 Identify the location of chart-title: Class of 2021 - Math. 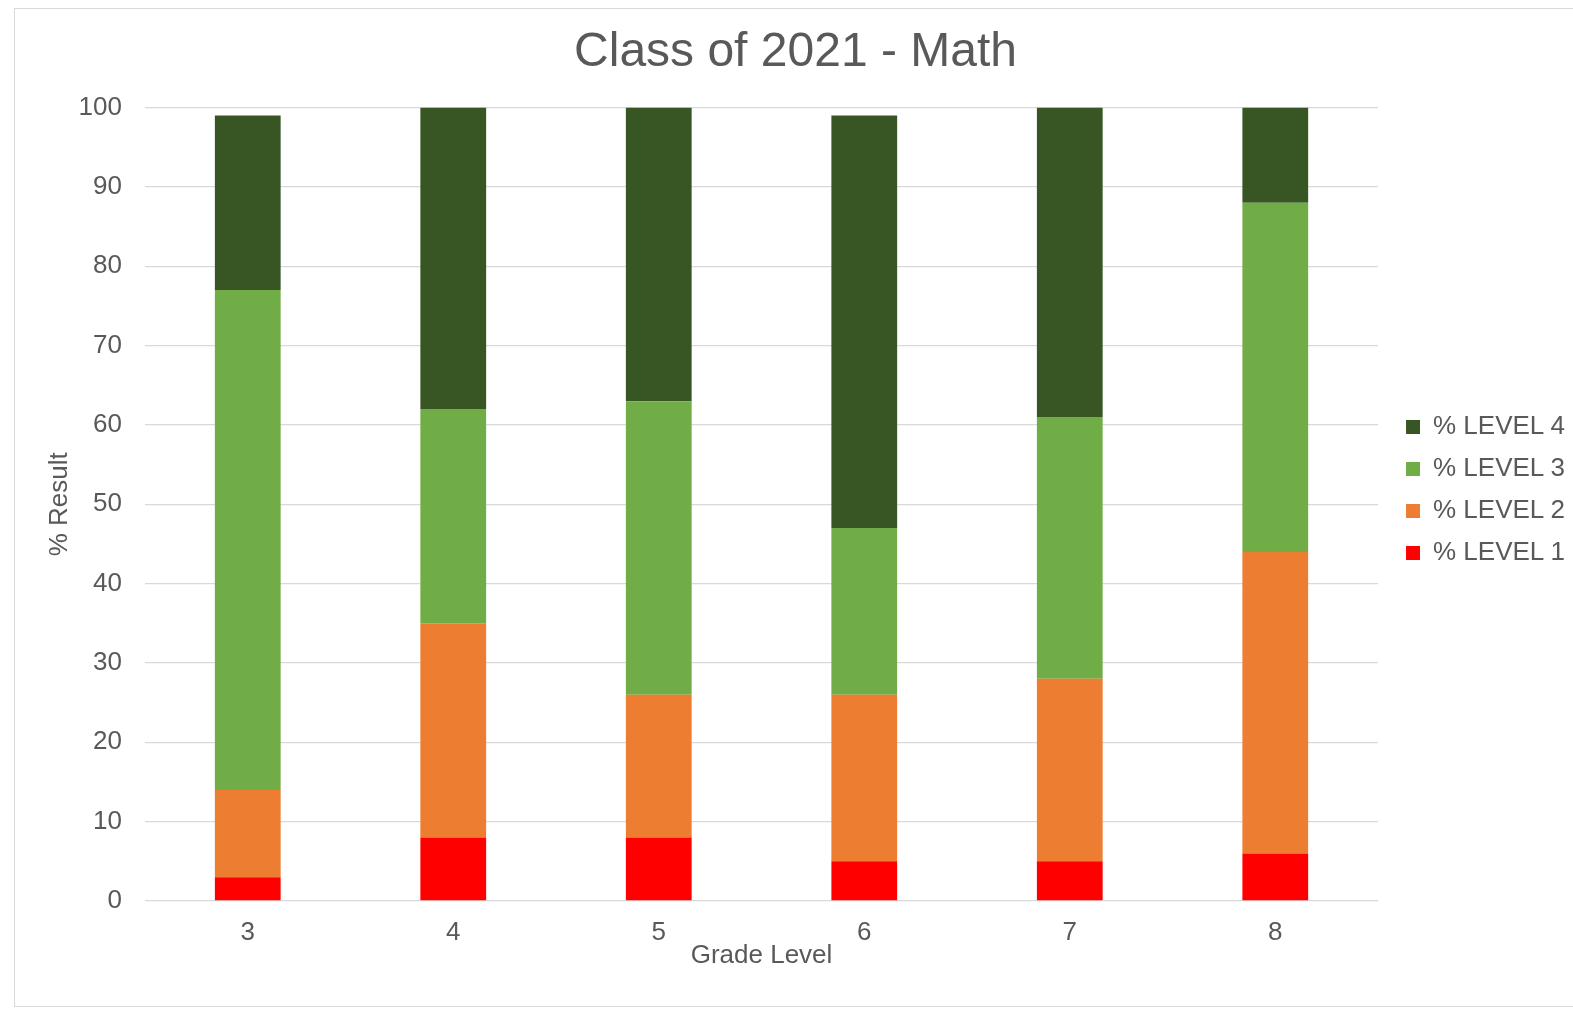
(795, 50).